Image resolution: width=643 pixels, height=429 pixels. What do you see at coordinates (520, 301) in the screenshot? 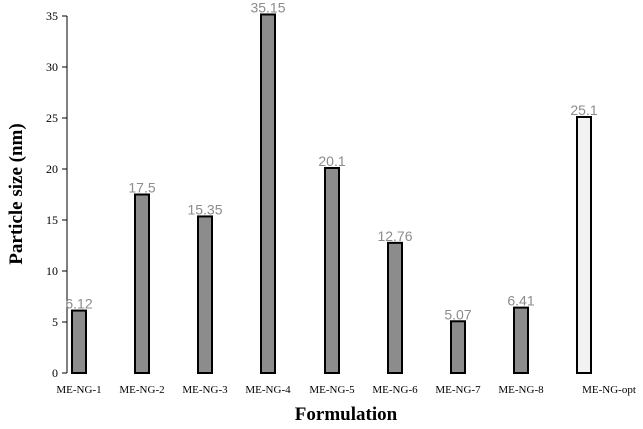
I see `data-label: 6.41` at bounding box center [520, 301].